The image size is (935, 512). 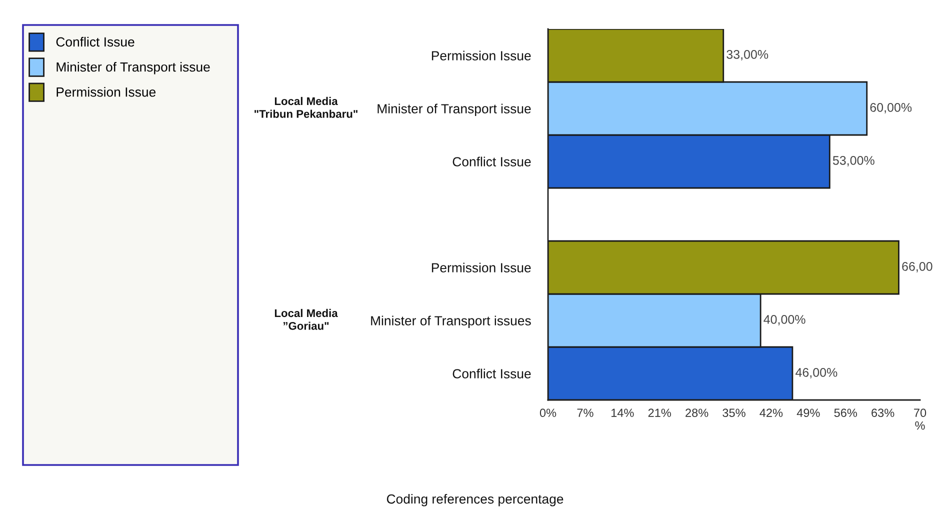 What do you see at coordinates (659, 412) in the screenshot?
I see `x-tick-label: 21%` at bounding box center [659, 412].